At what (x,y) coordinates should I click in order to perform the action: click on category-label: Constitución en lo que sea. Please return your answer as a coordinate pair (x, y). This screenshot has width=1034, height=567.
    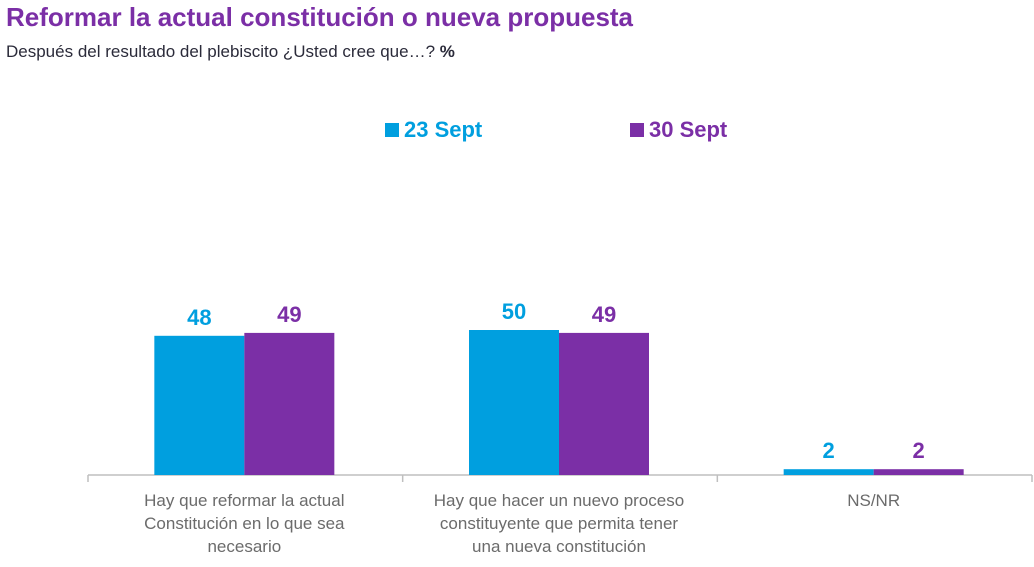
    Looking at the image, I should click on (244, 523).